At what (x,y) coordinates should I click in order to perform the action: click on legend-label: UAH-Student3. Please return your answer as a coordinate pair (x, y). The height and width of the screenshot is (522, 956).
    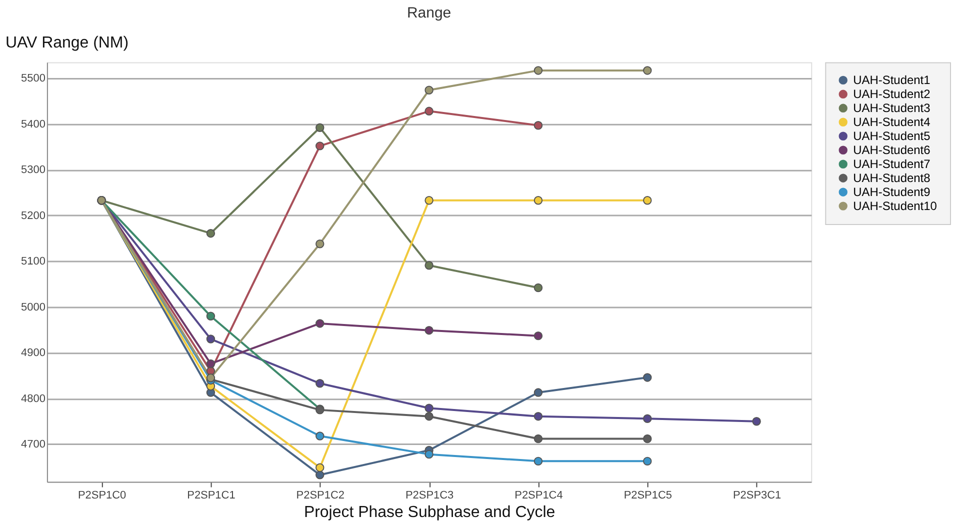
    Looking at the image, I should click on (892, 108).